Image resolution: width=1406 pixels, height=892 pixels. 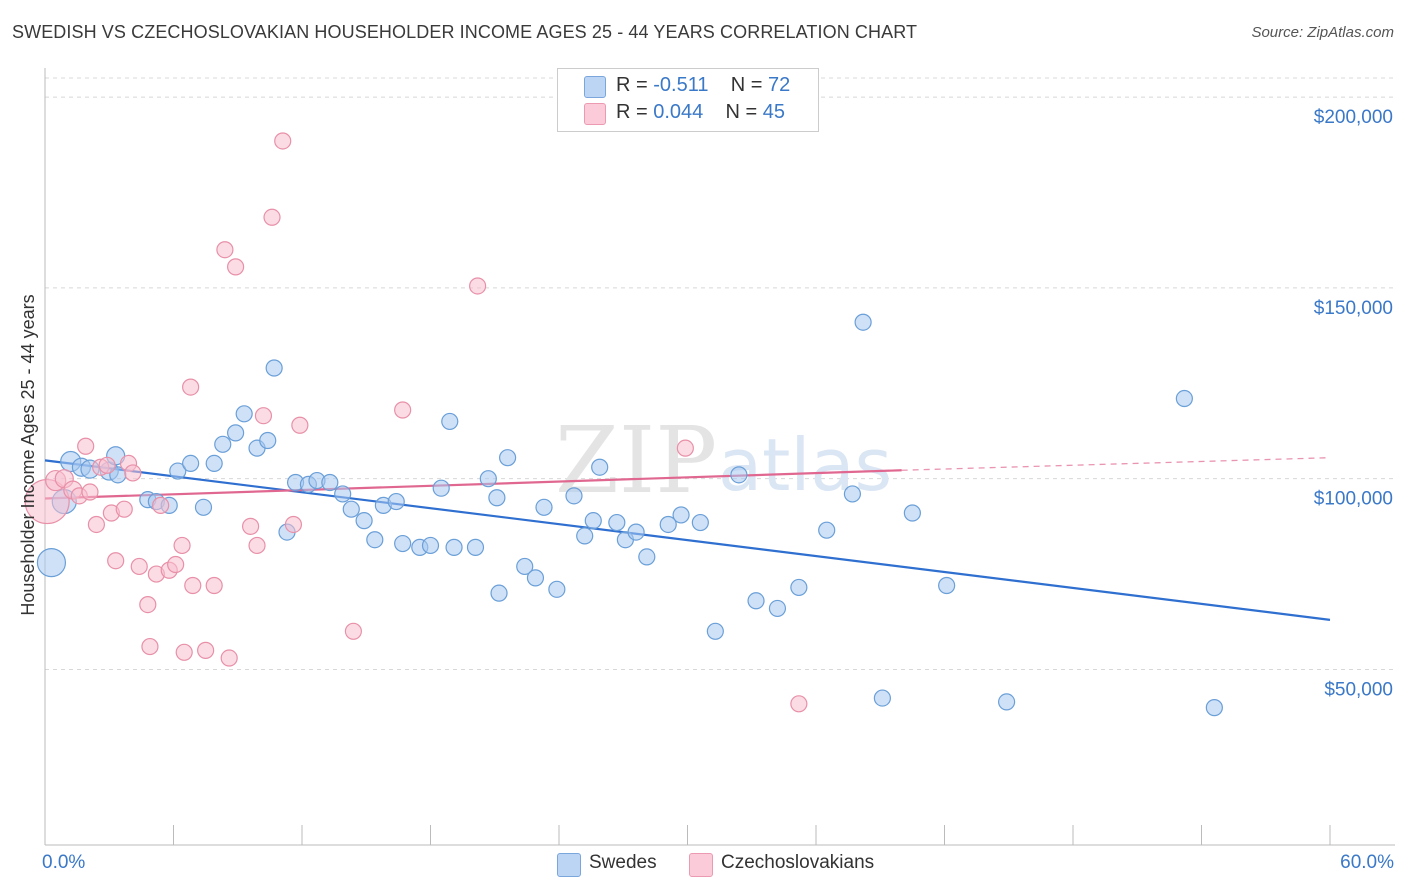 I want to click on legend-n-value: 45, so click(x=774, y=112).